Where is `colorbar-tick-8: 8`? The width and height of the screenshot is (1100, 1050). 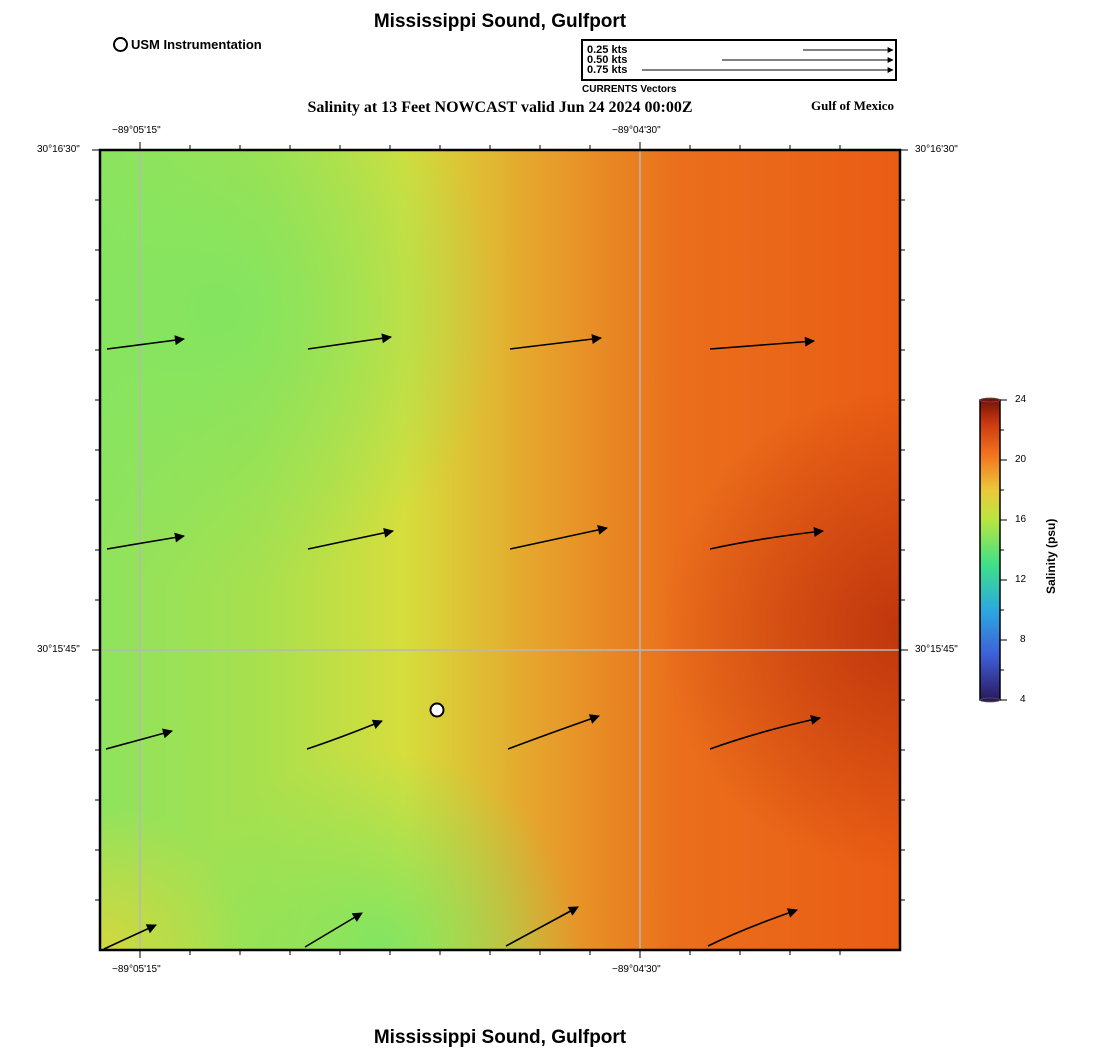 colorbar-tick-8: 8 is located at coordinates (1023, 639).